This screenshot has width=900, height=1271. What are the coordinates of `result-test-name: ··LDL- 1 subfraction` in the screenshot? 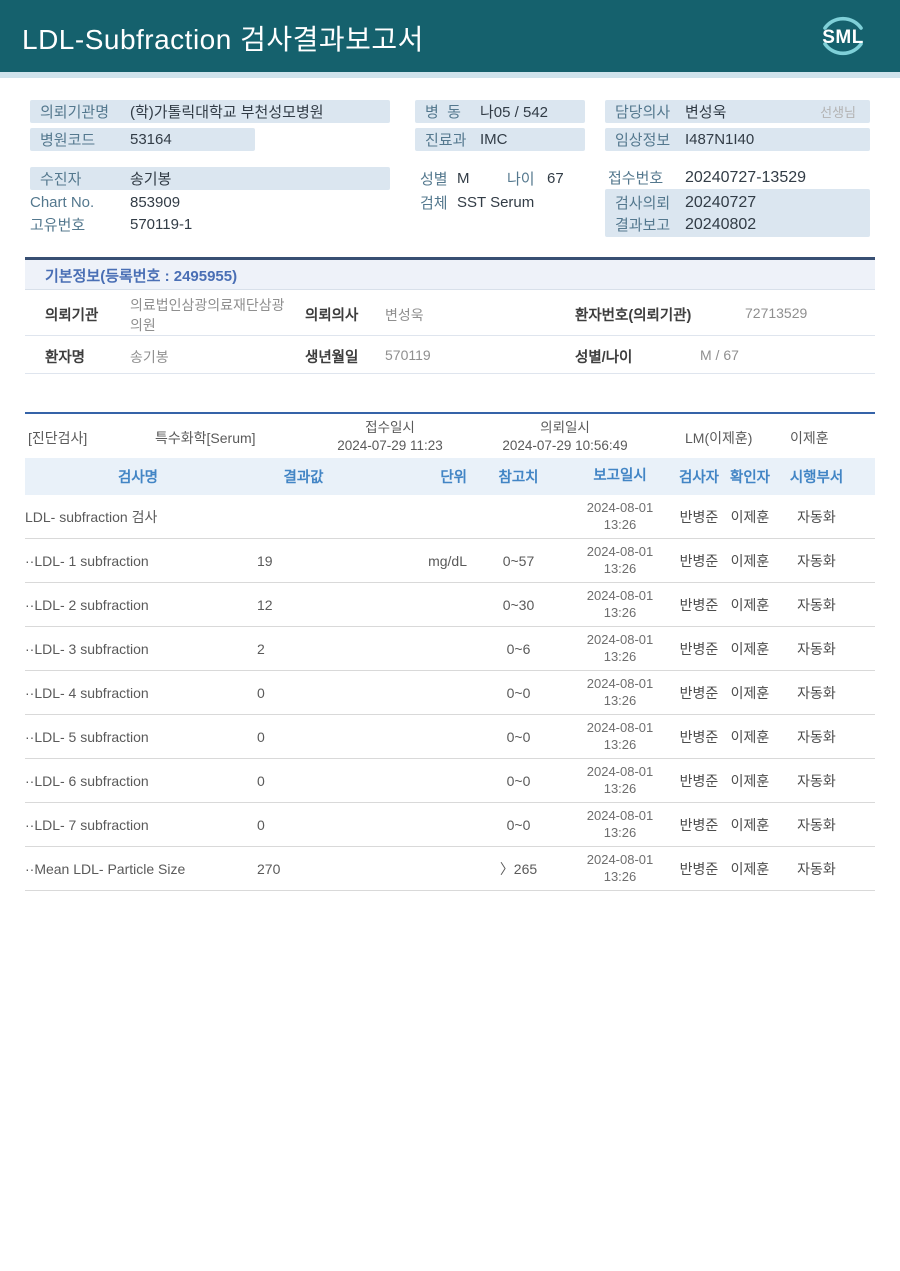 It's located at (87, 560).